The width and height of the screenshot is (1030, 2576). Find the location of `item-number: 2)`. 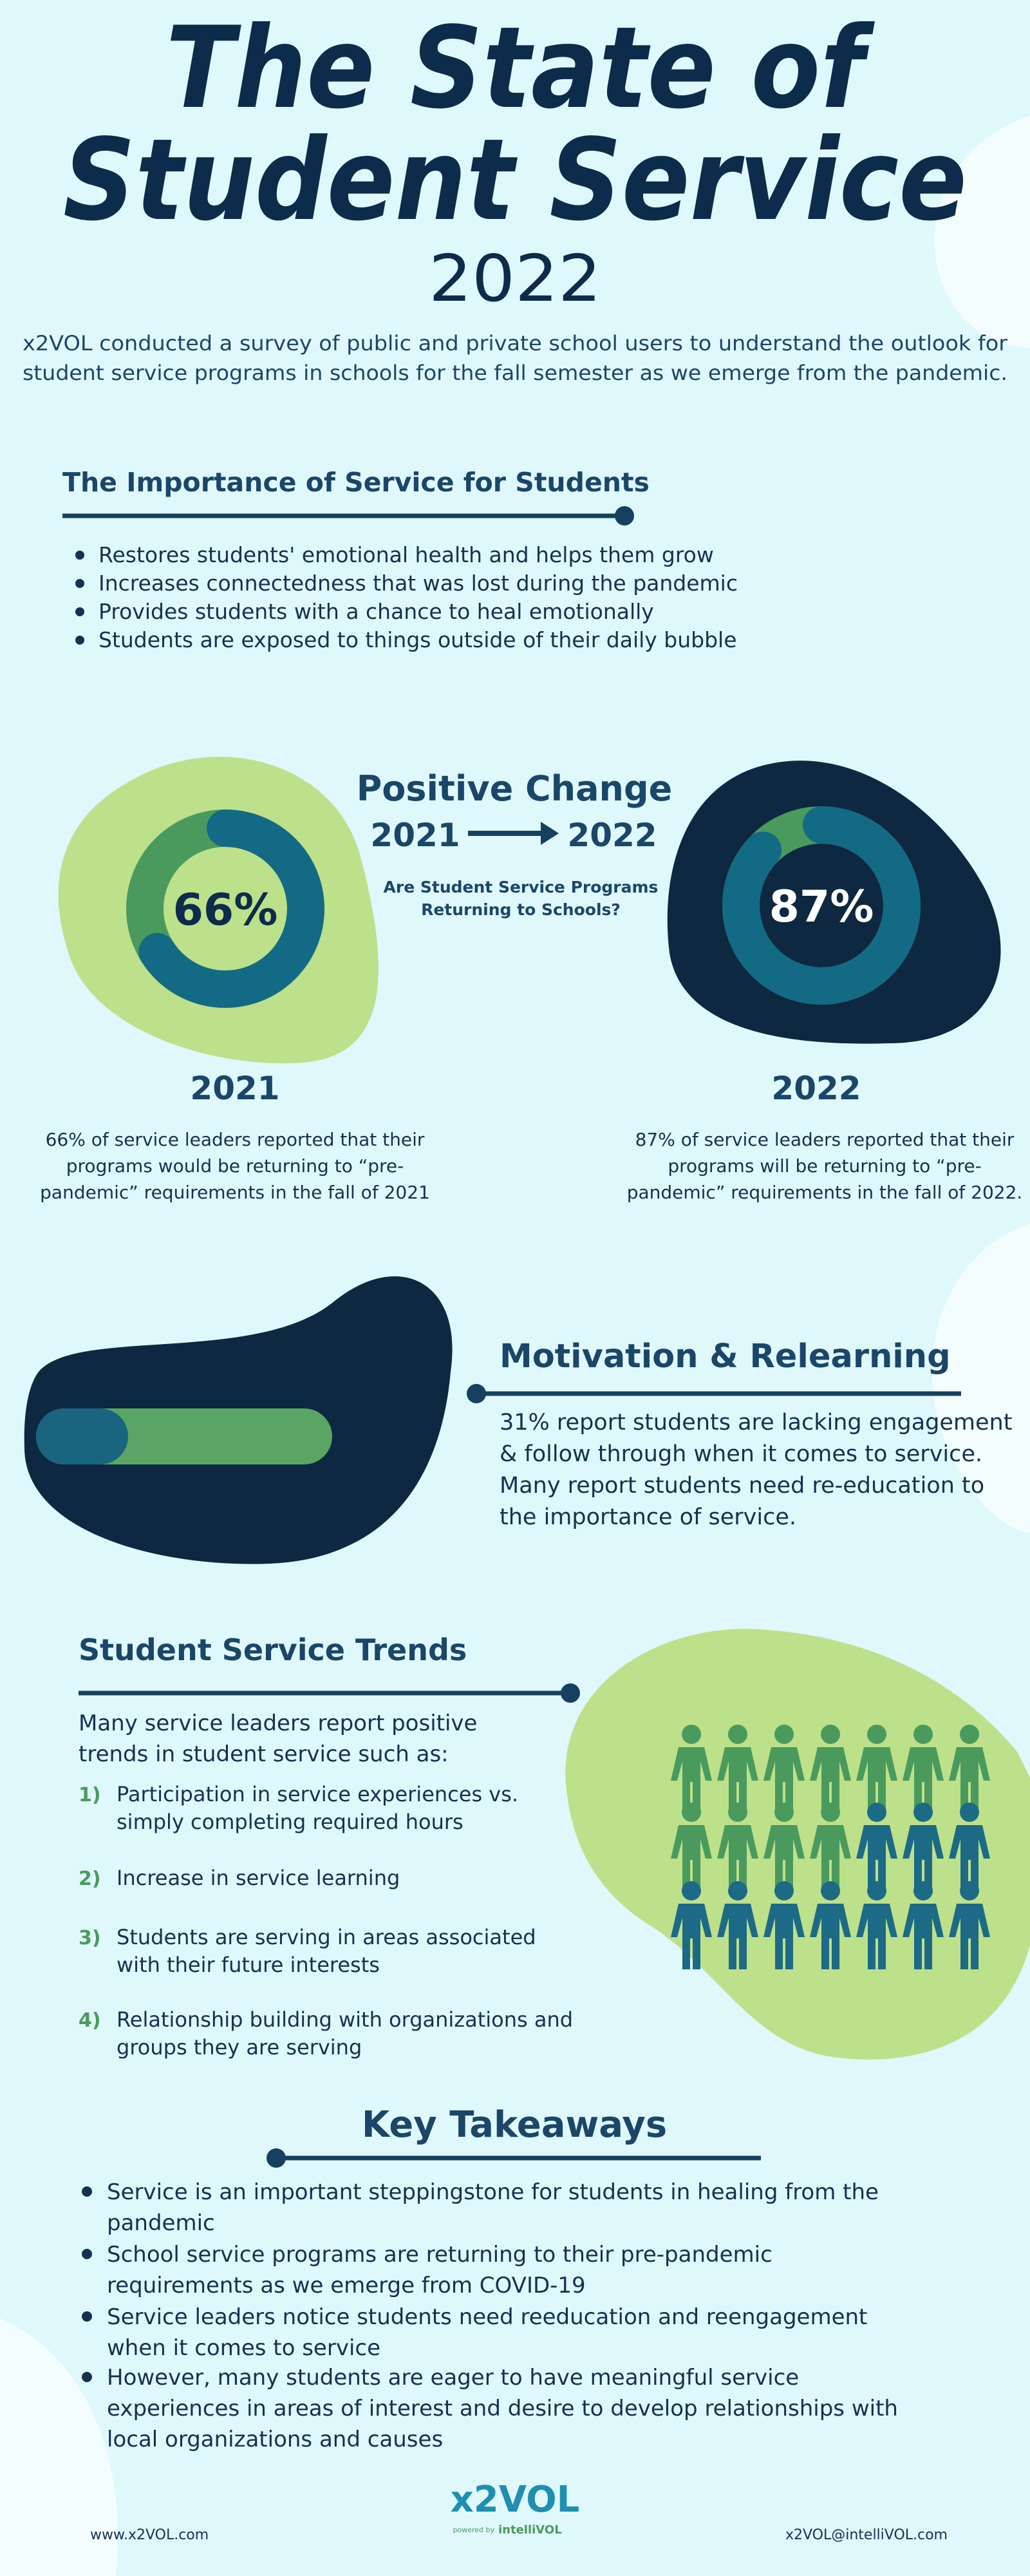

item-number: 2) is located at coordinates (90, 1879).